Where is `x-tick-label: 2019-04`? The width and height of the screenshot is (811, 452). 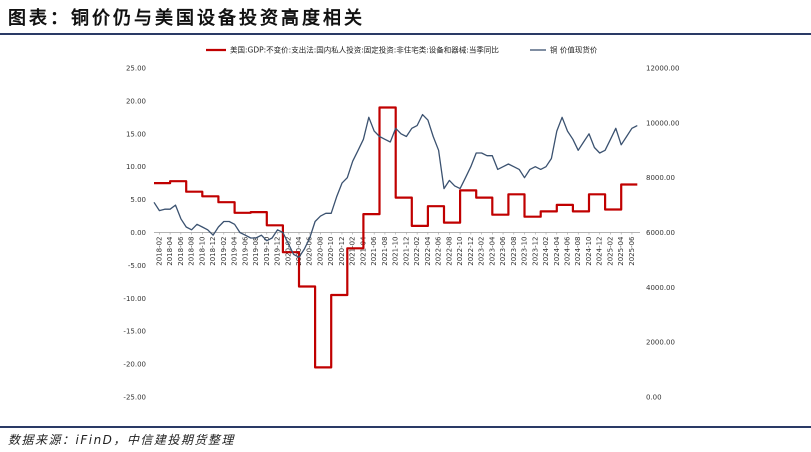
x-tick-label: 2019-04 is located at coordinates (235, 251).